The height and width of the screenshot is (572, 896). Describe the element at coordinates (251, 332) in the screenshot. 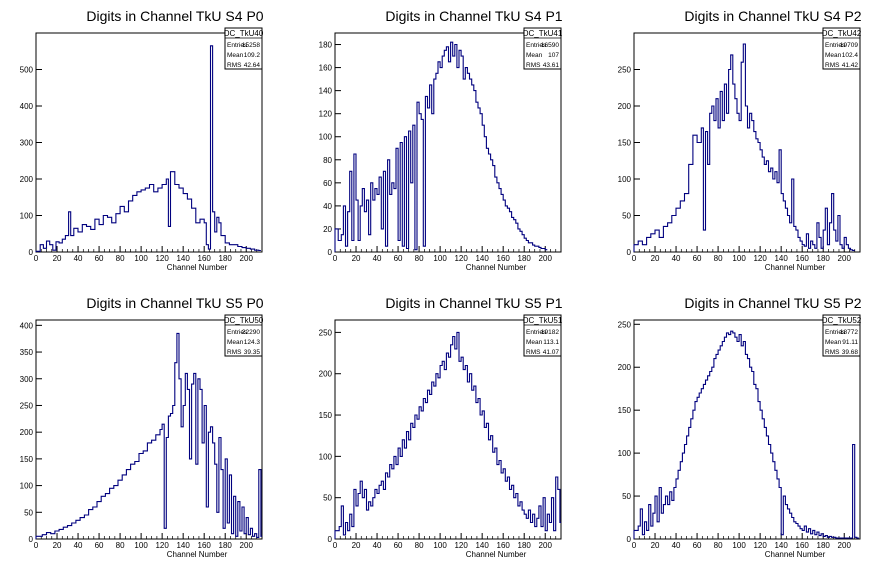

I see `stats-value: 22290` at that location.